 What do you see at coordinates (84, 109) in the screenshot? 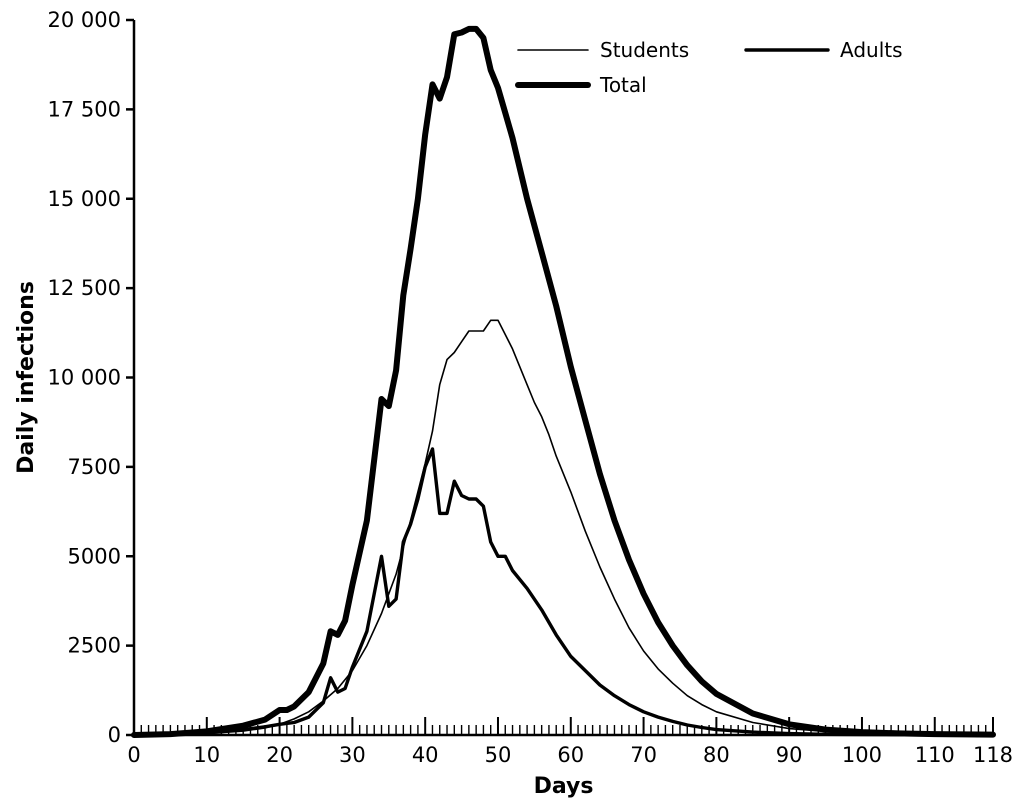
I see `y-tick-label: 17 500` at bounding box center [84, 109].